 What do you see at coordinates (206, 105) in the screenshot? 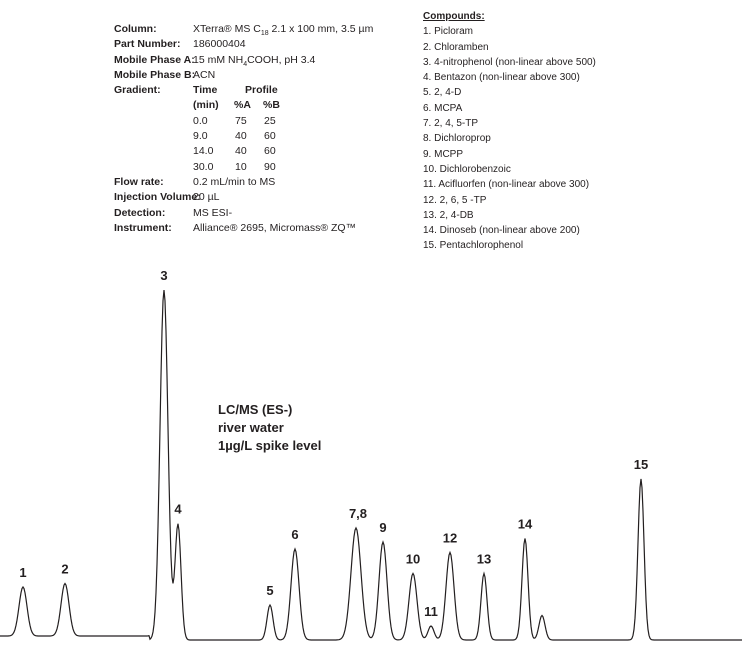
I see `gradient-header-min: (min)` at bounding box center [206, 105].